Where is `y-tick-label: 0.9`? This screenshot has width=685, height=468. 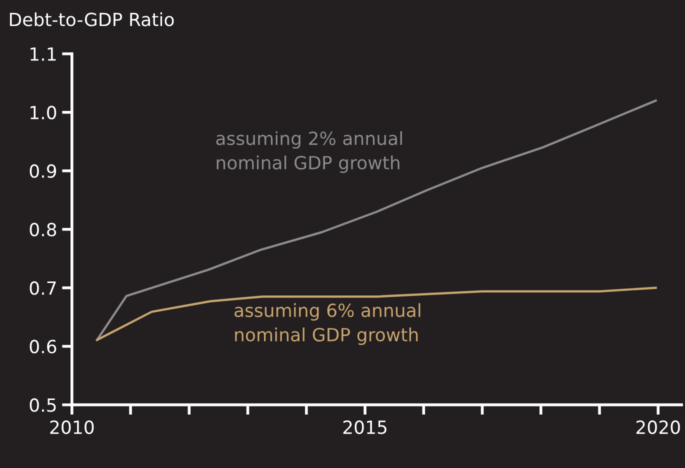
y-tick-label: 0.9 is located at coordinates (43, 171).